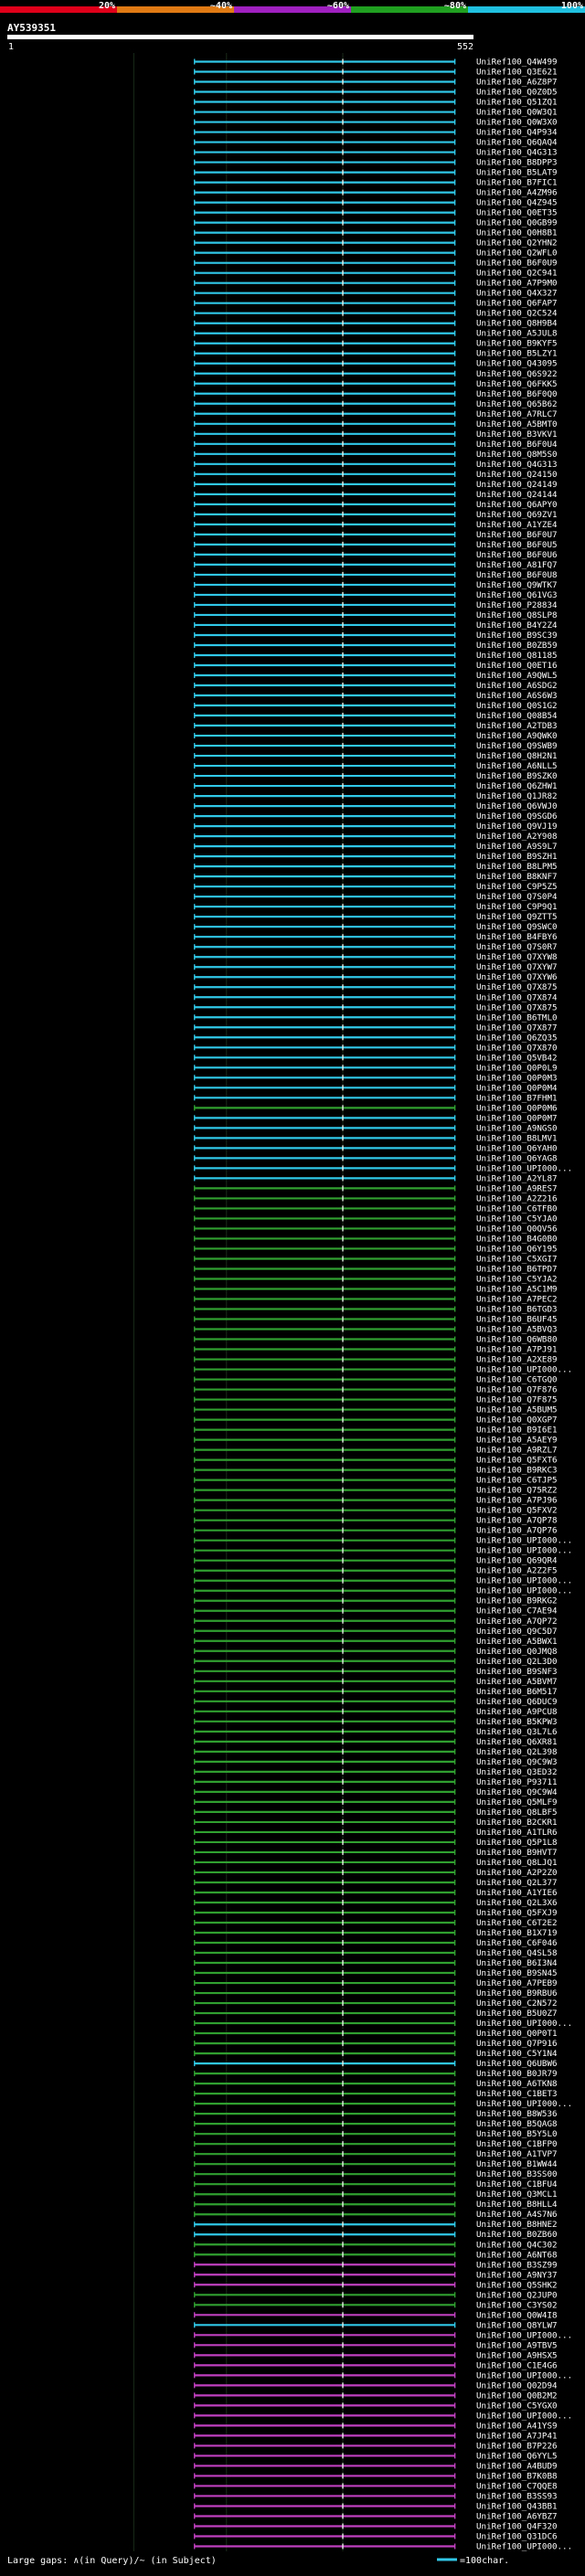 Image resolution: width=585 pixels, height=2576 pixels. What do you see at coordinates (517, 1702) in the screenshot?
I see `hit-label: UniRef100_Q6DUC9` at bounding box center [517, 1702].